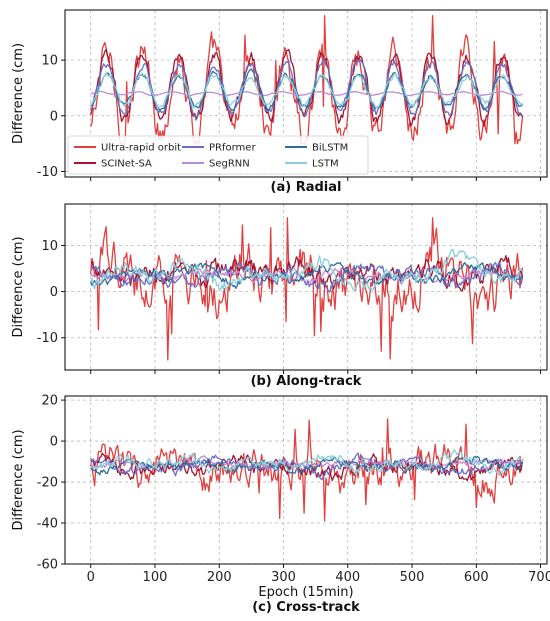 This screenshot has height=621, width=550. Describe the element at coordinates (126, 164) in the screenshot. I see `legend-label: SCINet-SA` at that location.